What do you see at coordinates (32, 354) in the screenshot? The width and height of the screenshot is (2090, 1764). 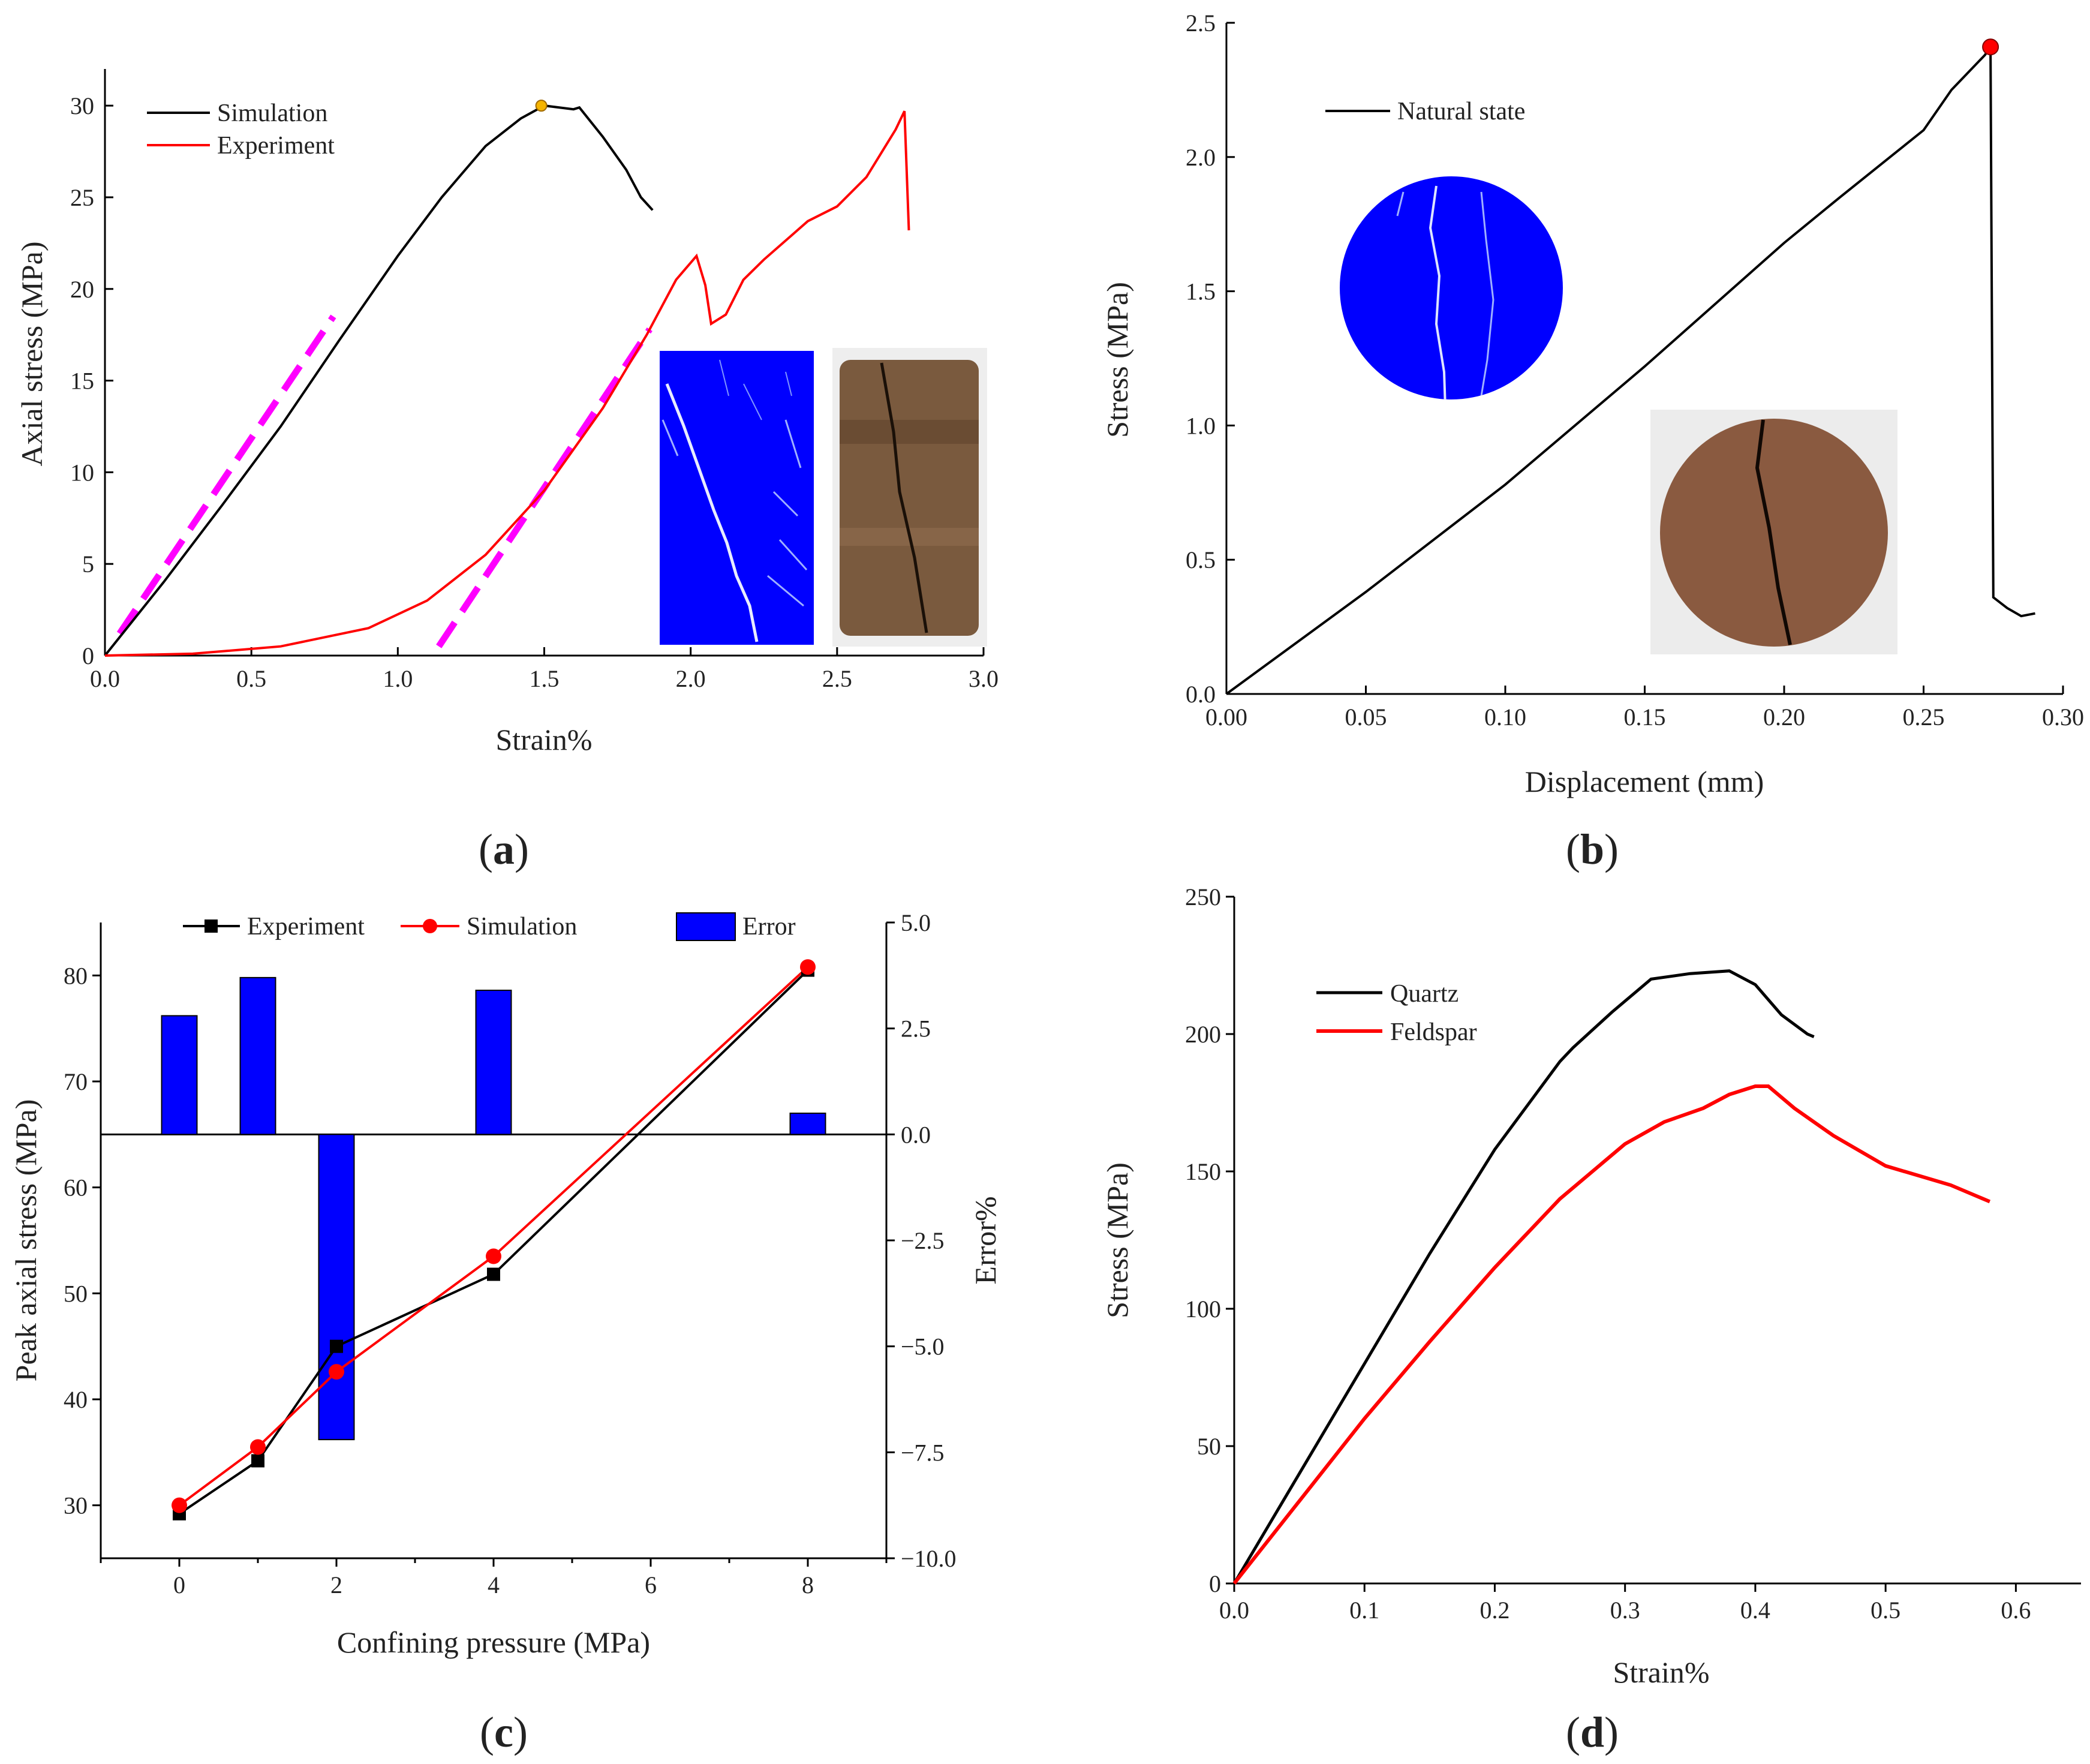 I see `panel-a-ylabel: Axial stress (MPa)` at bounding box center [32, 354].